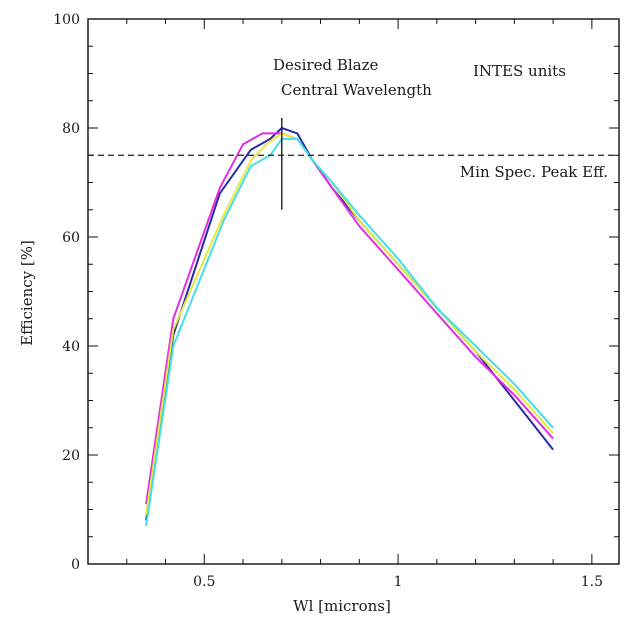  I want to click on min-spec-peak-label: Min Spec. Peak Eff., so click(534, 172).